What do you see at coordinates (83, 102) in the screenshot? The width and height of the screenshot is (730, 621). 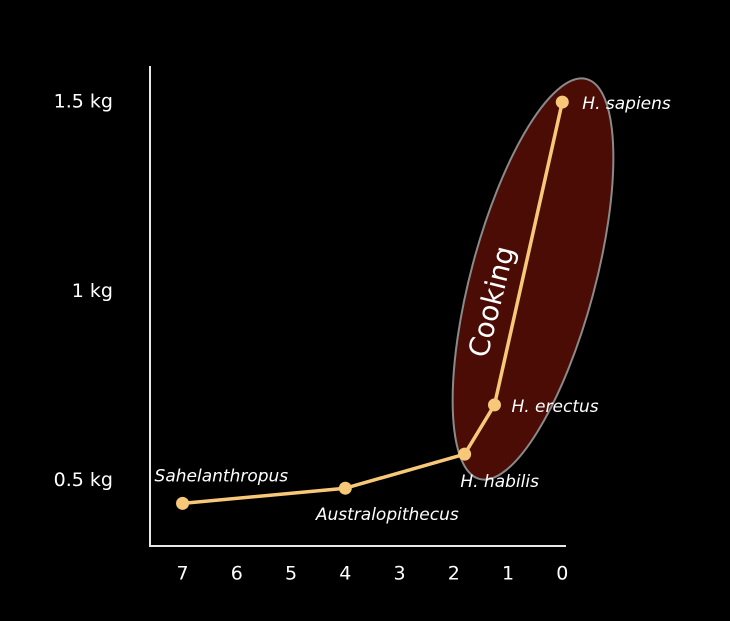 I see `y-tick-label: 1.5 kg` at bounding box center [83, 102].